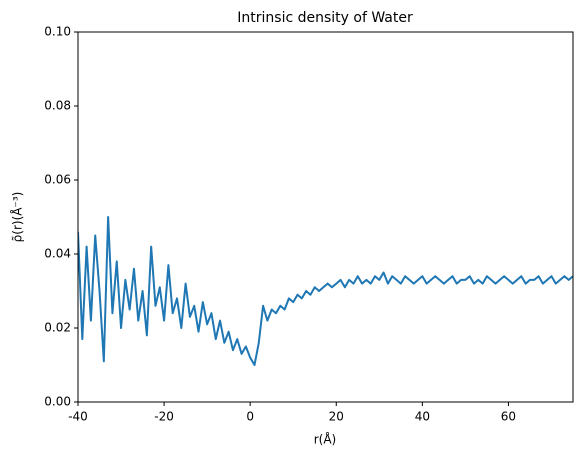 Image resolution: width=583 pixels, height=463 pixels. I want to click on x-tick-label: 60, so click(508, 417).